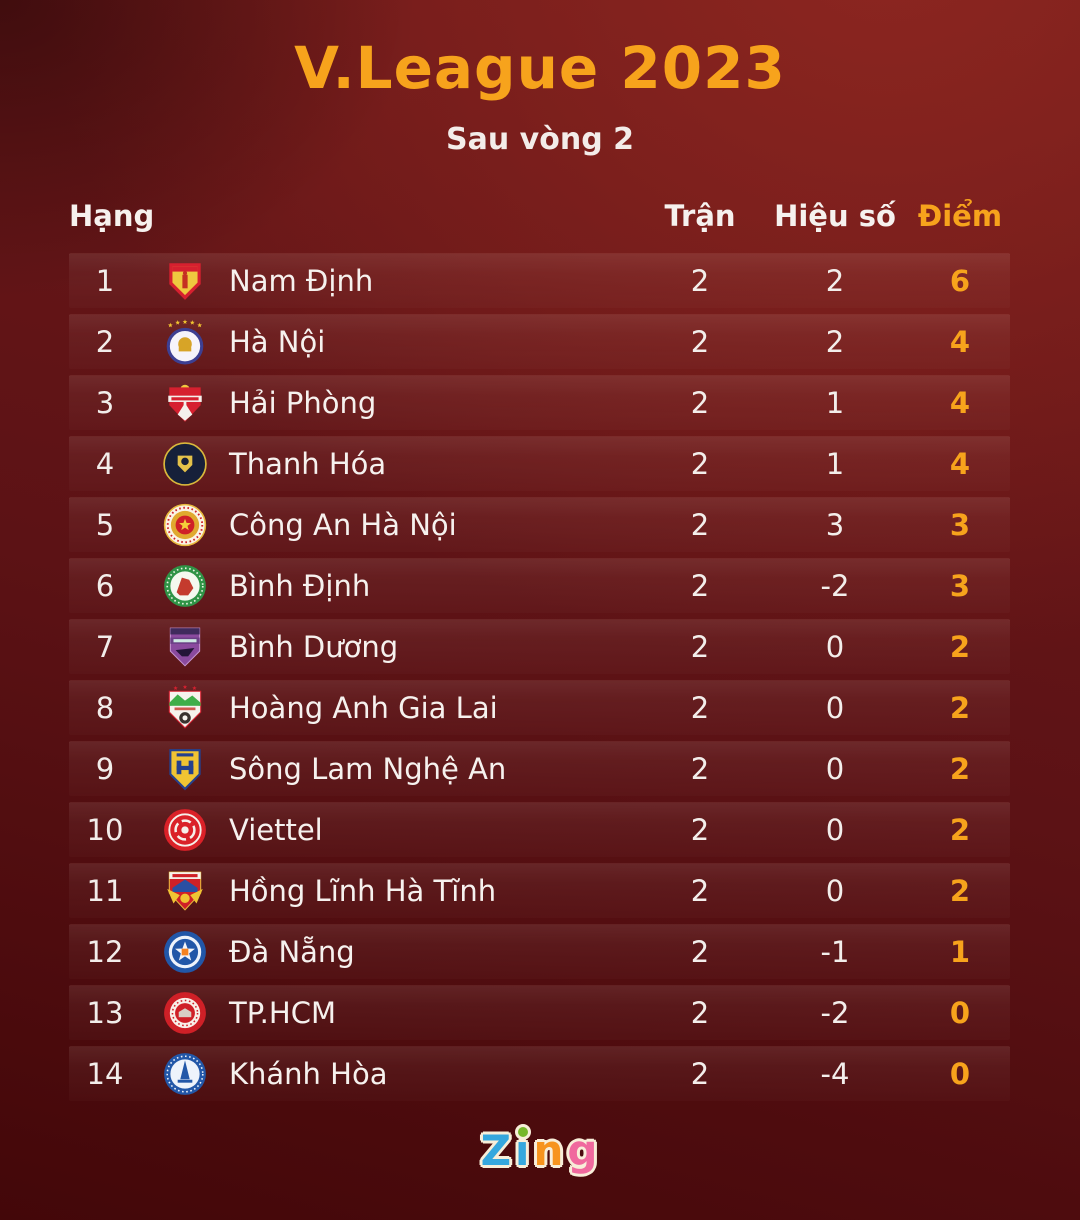  Describe the element at coordinates (835, 525) in the screenshot. I see `goal-diff-cell: 3` at that location.